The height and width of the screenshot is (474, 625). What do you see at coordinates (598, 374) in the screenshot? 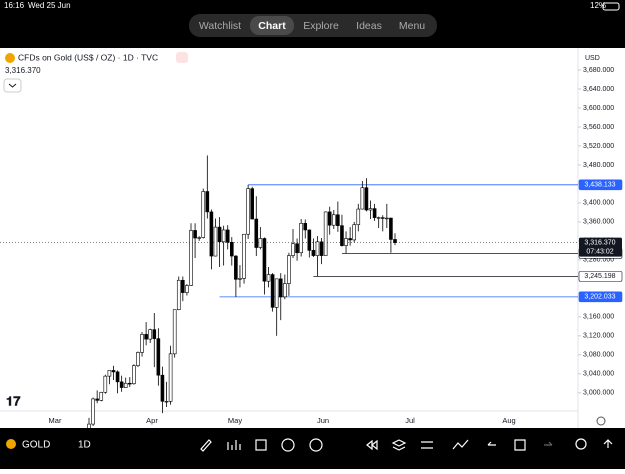
I see `y-tick-label: 3,040.000` at bounding box center [598, 374].